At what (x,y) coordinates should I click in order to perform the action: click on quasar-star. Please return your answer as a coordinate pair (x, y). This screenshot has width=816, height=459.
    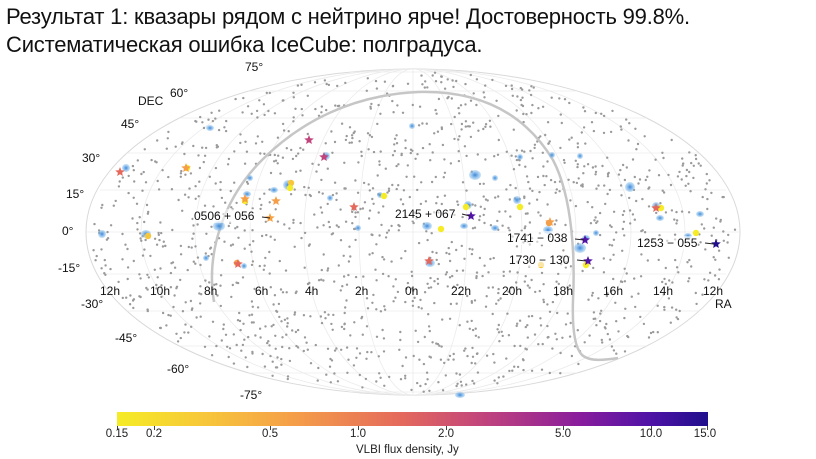
    Looking at the image, I should click on (309, 139).